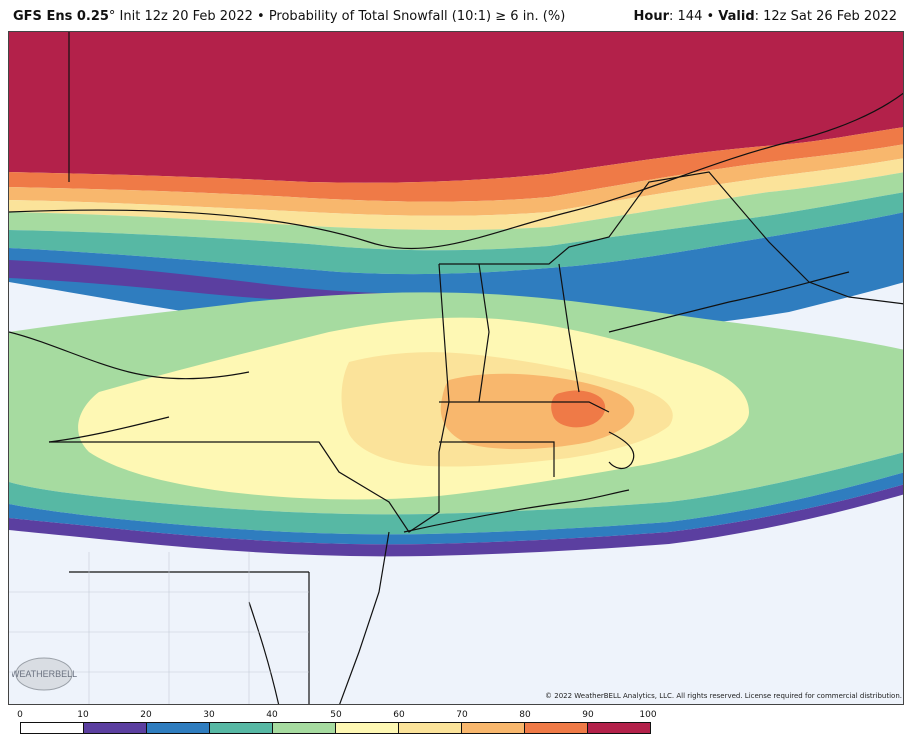 This screenshot has width=913, height=750. What do you see at coordinates (529, 333) in the screenshot?
I see `vt-nh-border` at bounding box center [529, 333].